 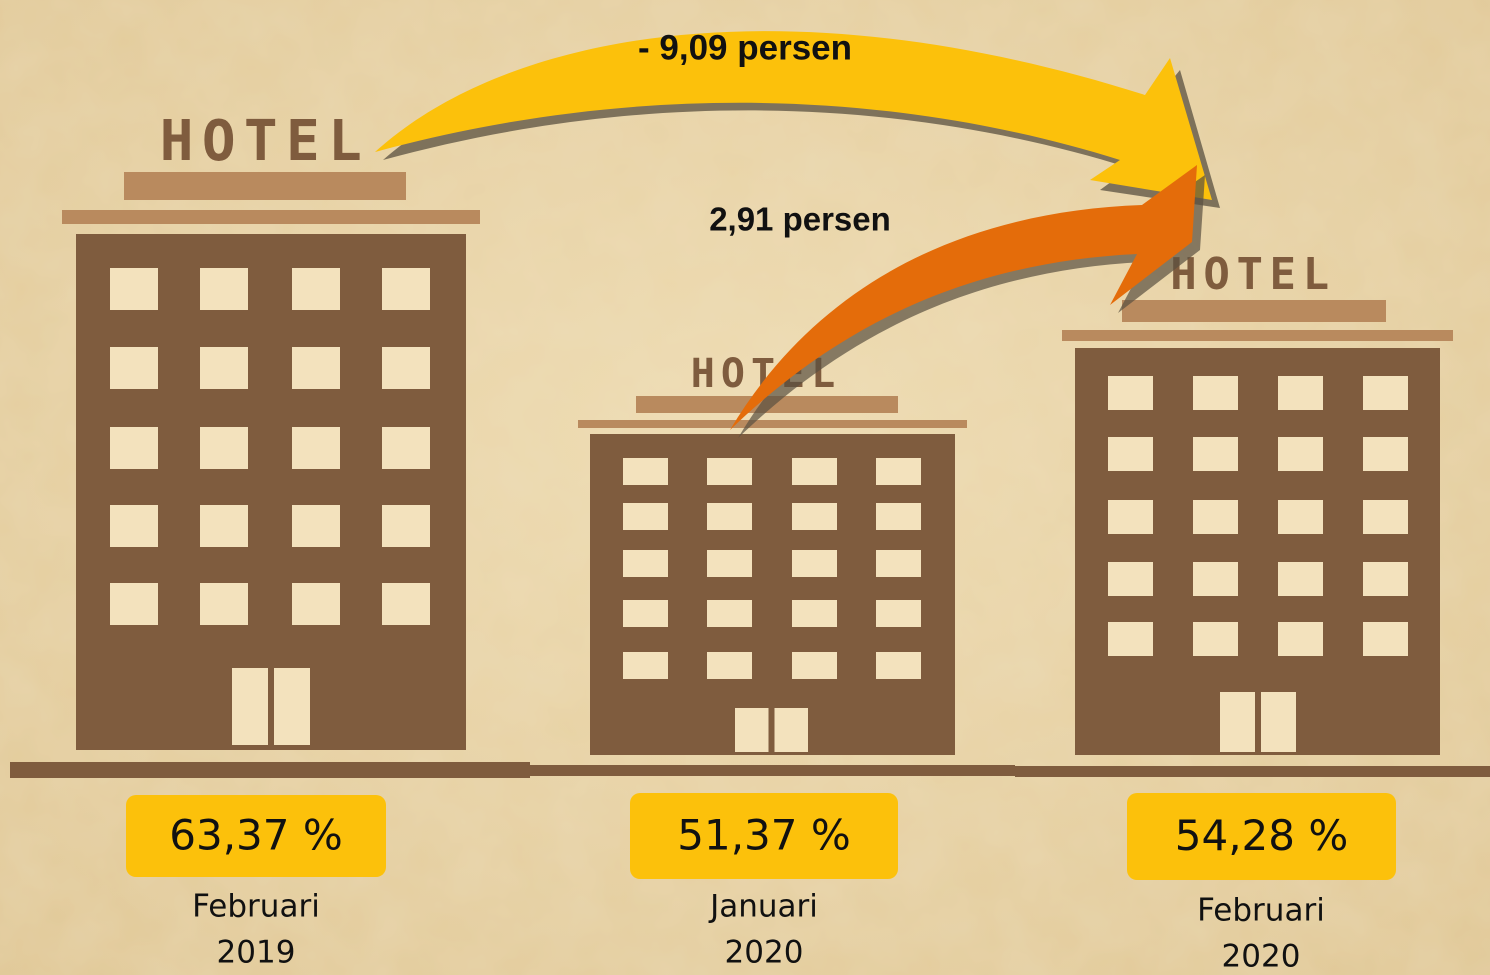 I want to click on value-label: 54,28 %, so click(x=1262, y=835).